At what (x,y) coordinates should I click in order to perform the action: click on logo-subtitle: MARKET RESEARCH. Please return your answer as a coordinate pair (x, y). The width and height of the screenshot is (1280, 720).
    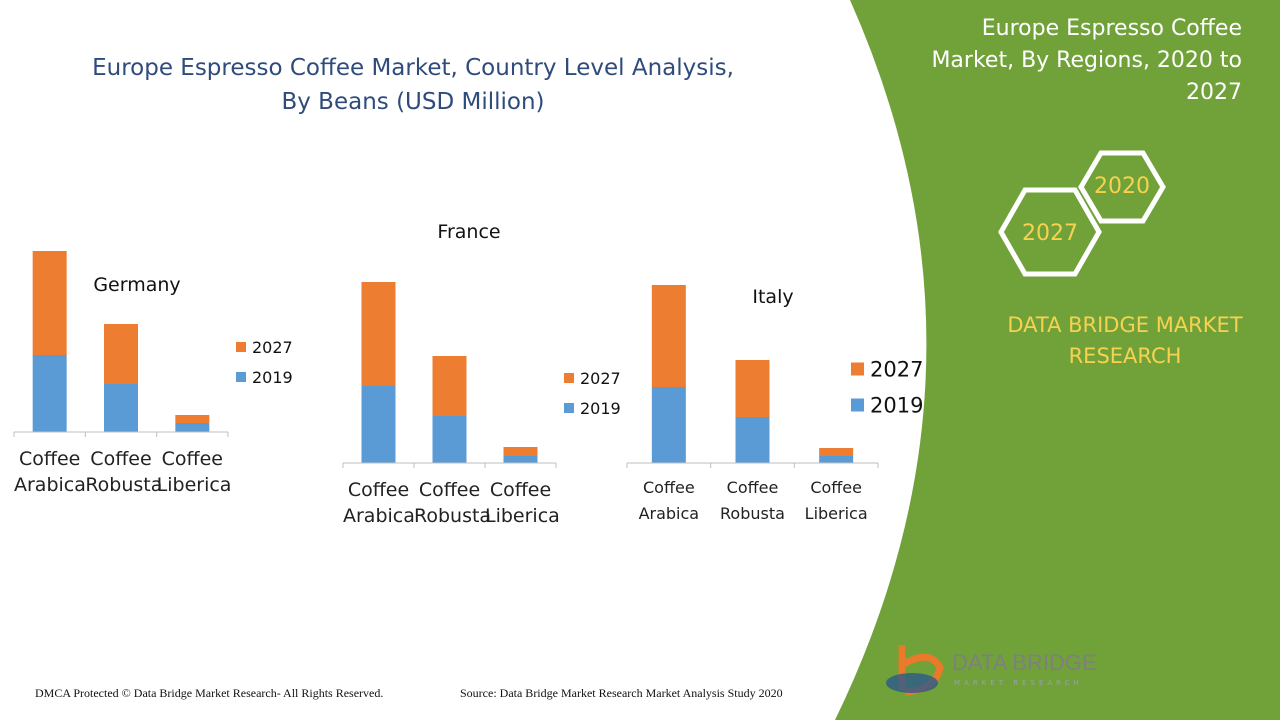
    Looking at the image, I should click on (1018, 683).